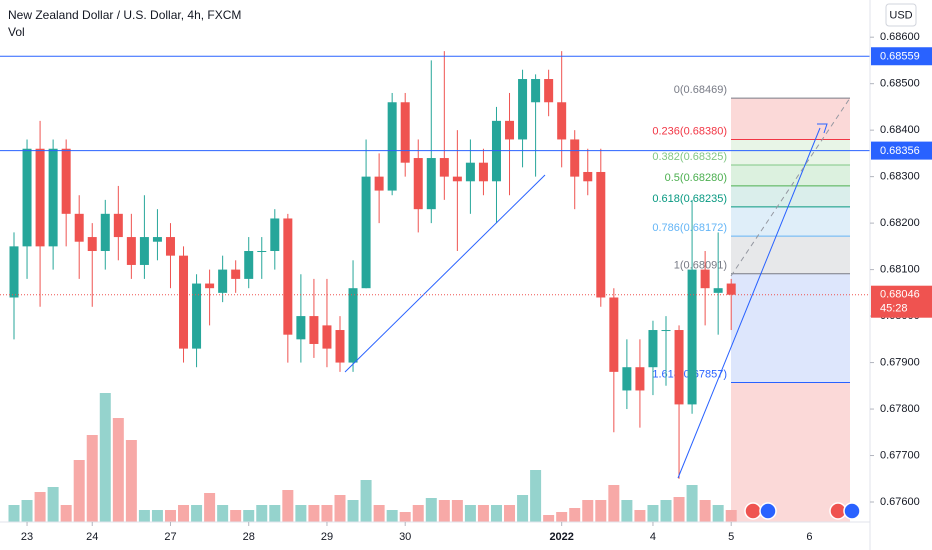 The height and width of the screenshot is (550, 932). Describe the element at coordinates (900, 409) in the screenshot. I see `y-tick-label: 0.67800` at that location.